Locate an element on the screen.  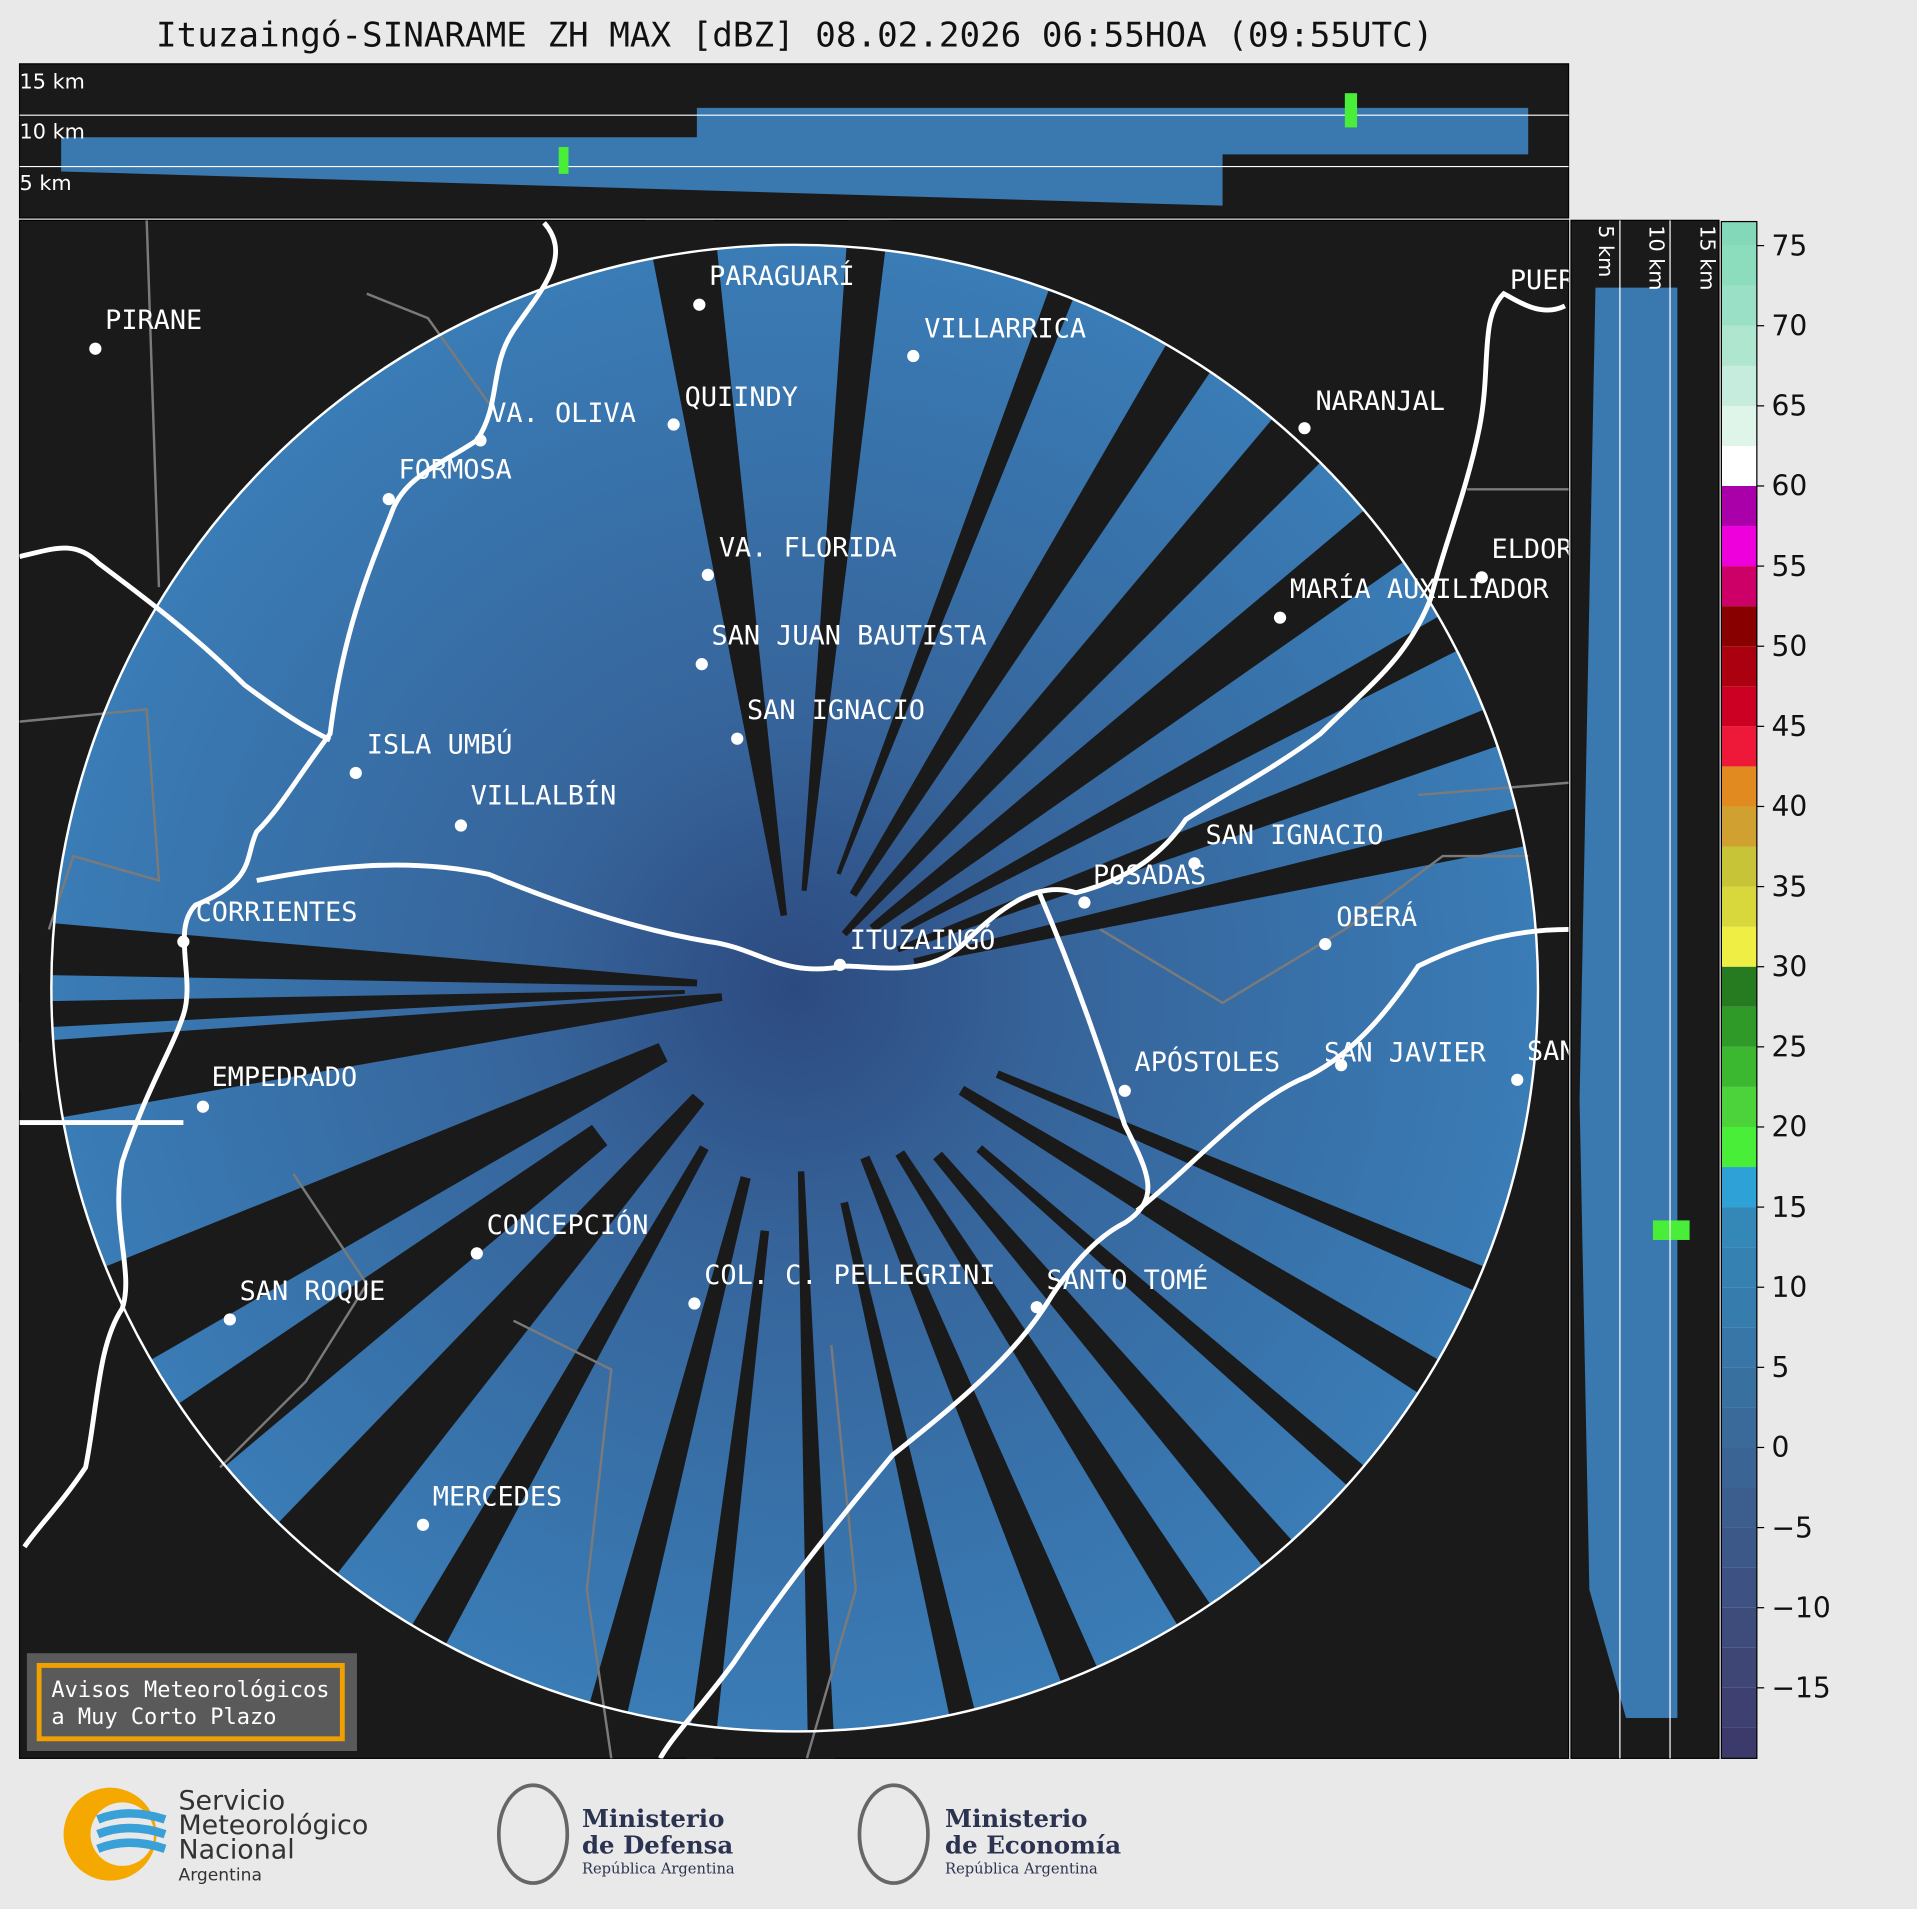
colorbar-tick-label: 25 is located at coordinates (1790, 1047).